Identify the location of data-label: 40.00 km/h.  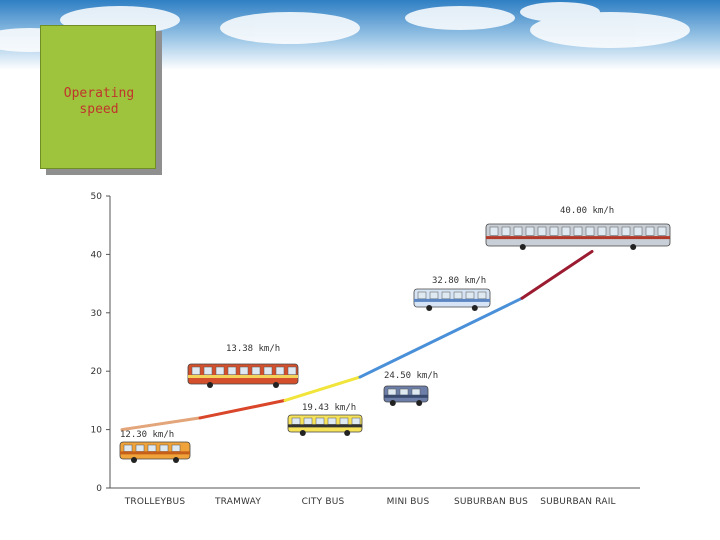
(587, 211).